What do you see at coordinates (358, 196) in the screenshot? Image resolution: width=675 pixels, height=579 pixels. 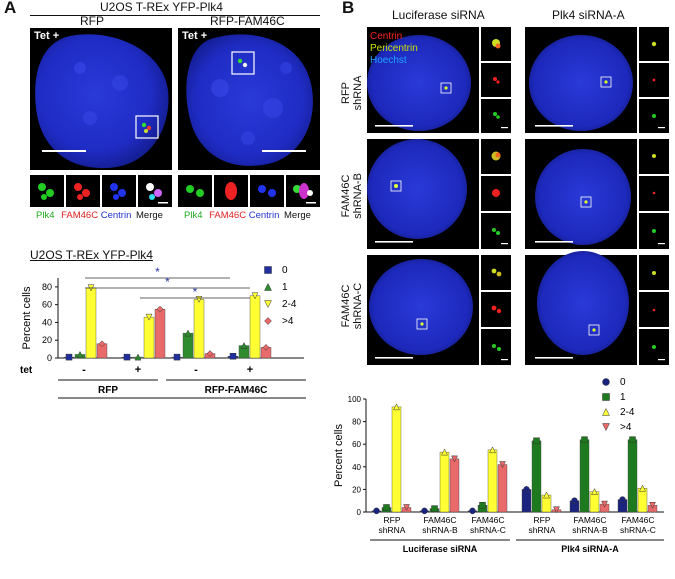 I see `row-label-line2: shRNA-B` at bounding box center [358, 196].